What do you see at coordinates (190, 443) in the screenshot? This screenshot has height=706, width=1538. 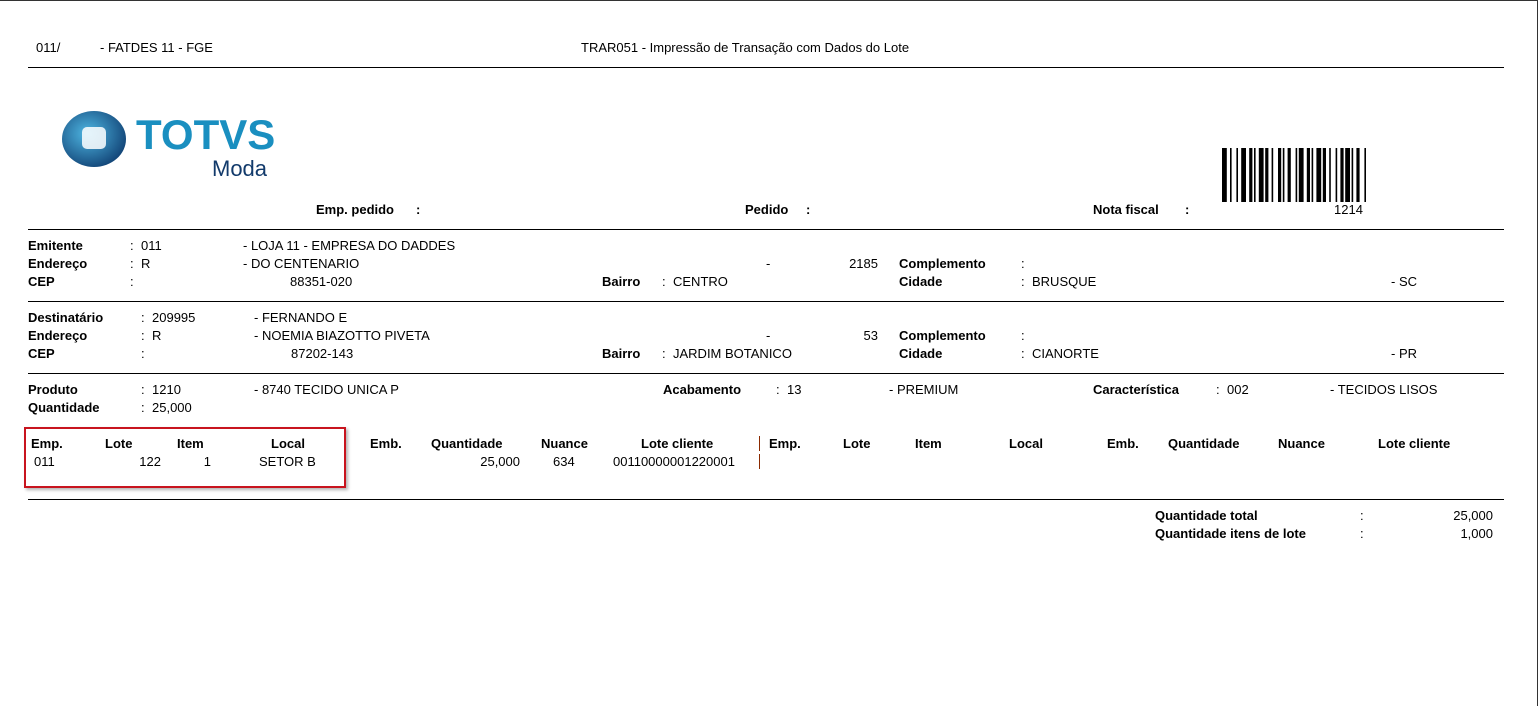 I see `col-item: Item` at bounding box center [190, 443].